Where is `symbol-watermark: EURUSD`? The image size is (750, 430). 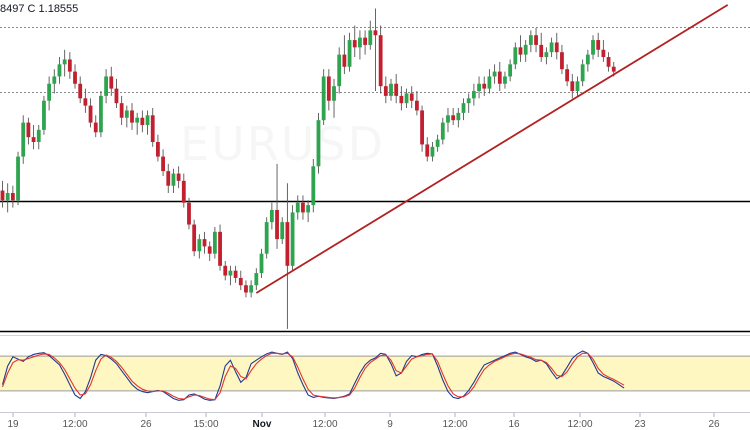
symbol-watermark: EURUSD is located at coordinates (282, 144).